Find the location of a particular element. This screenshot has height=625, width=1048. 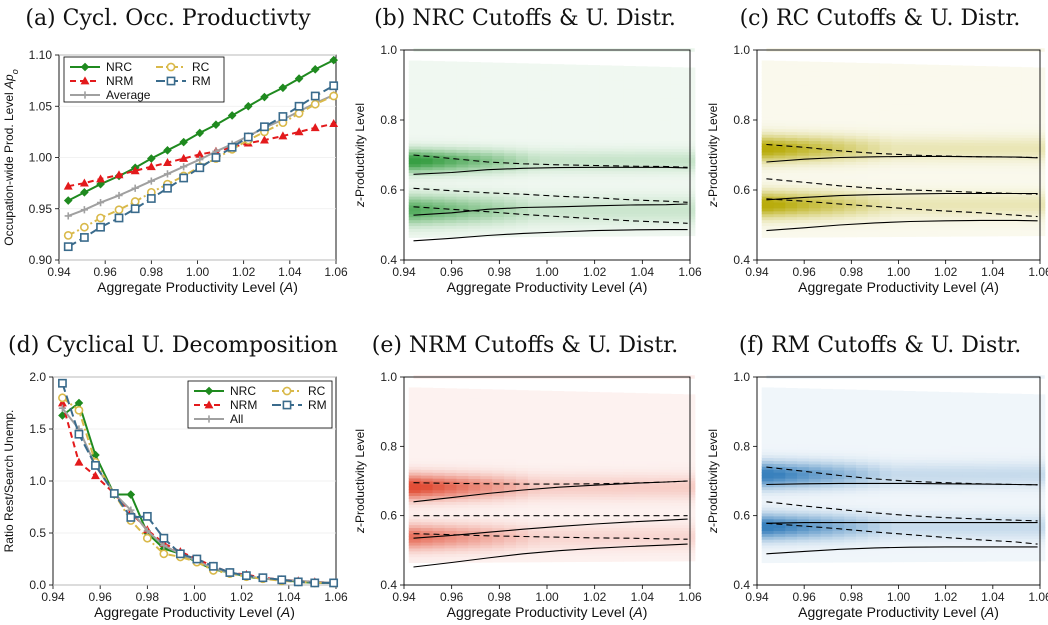

x-tick-label: 0.94 is located at coordinates (404, 597).